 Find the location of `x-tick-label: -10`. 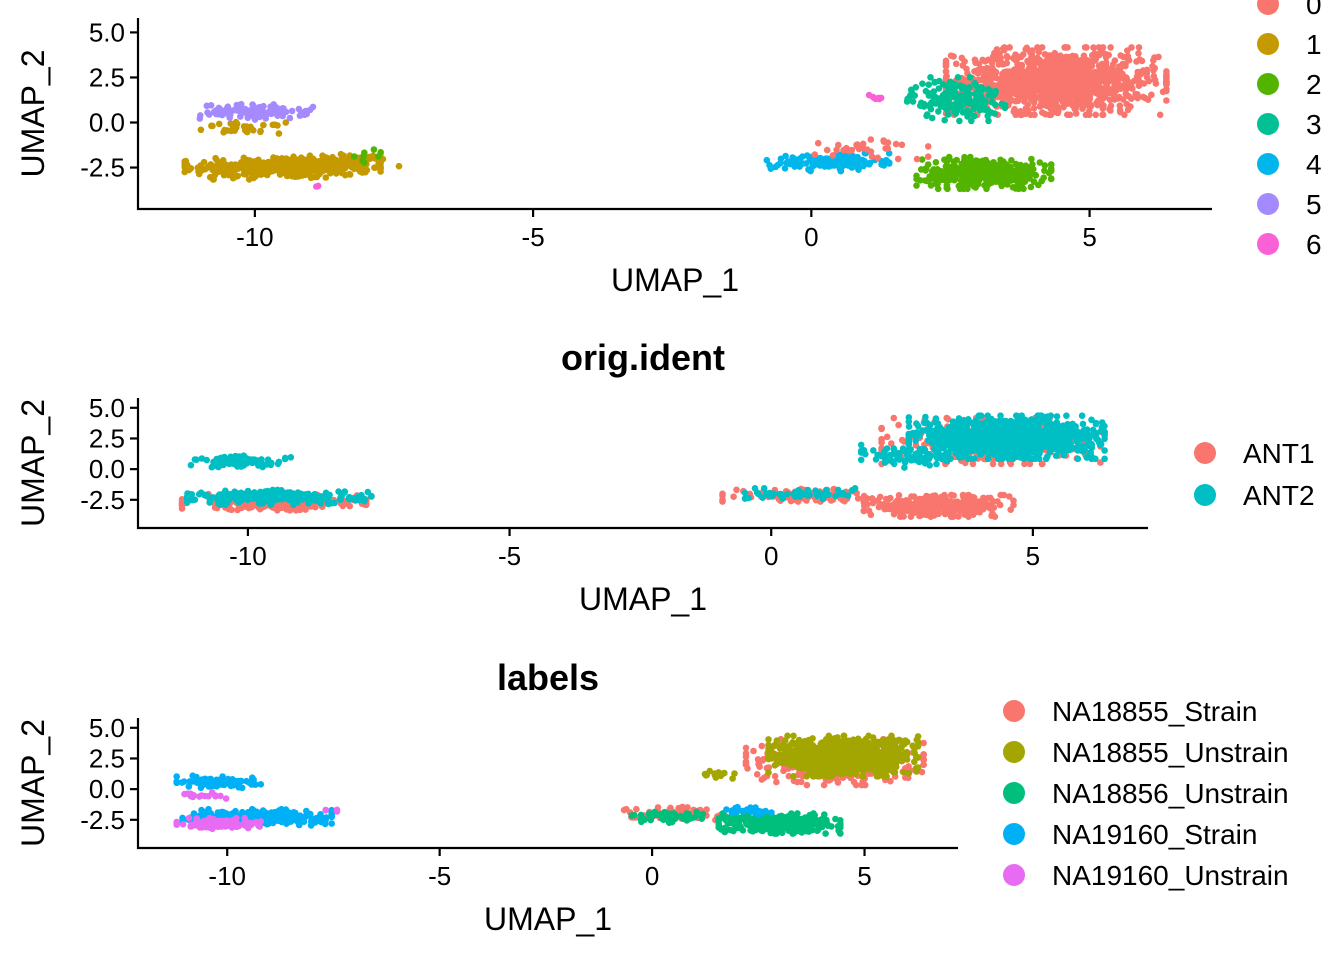

x-tick-label: -10 is located at coordinates (255, 237).